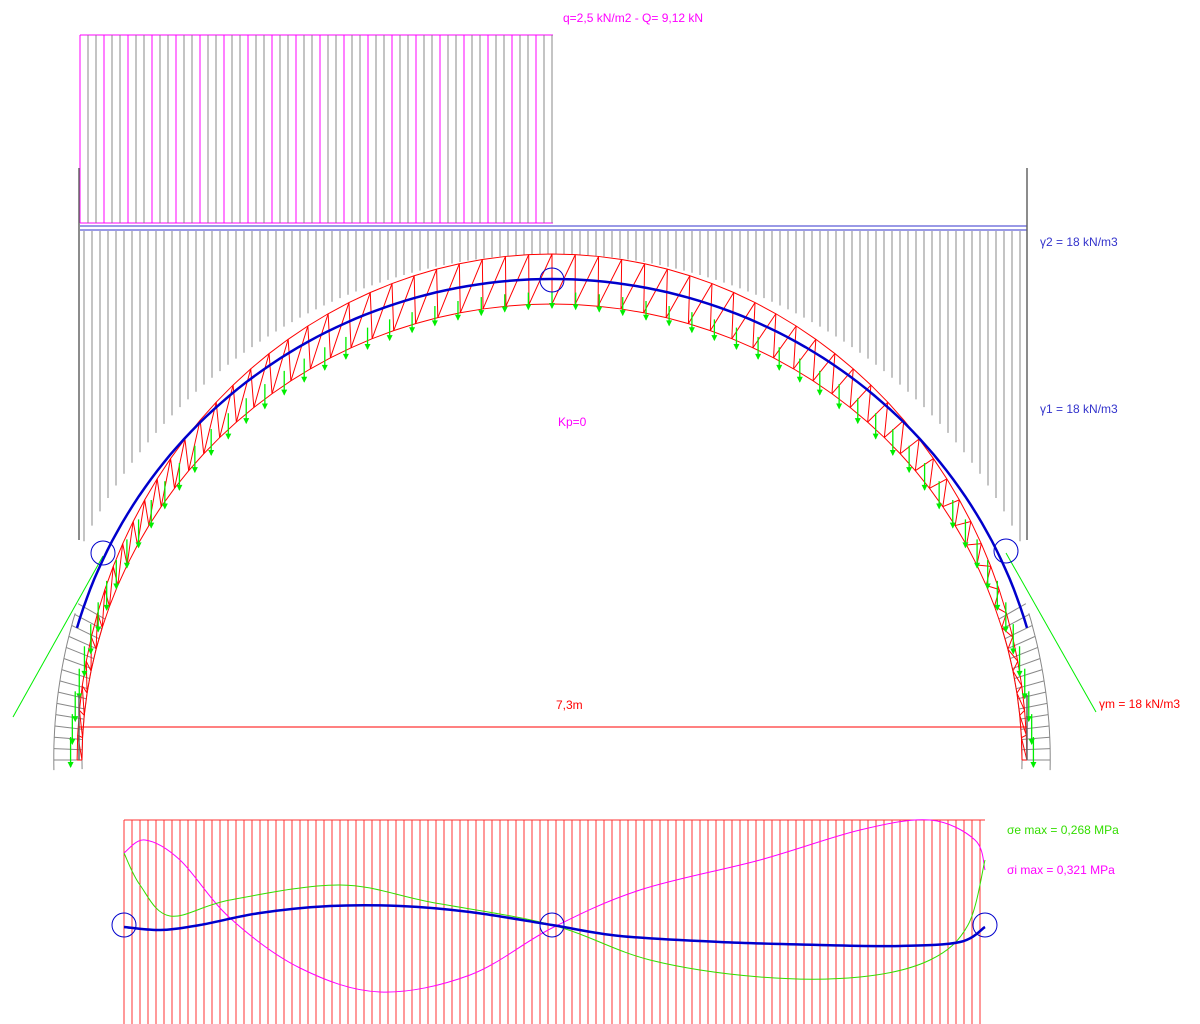 This screenshot has height=1024, width=1200. What do you see at coordinates (1051, 632) in the screenshot?
I see `springing-tangent-right` at bounding box center [1051, 632].